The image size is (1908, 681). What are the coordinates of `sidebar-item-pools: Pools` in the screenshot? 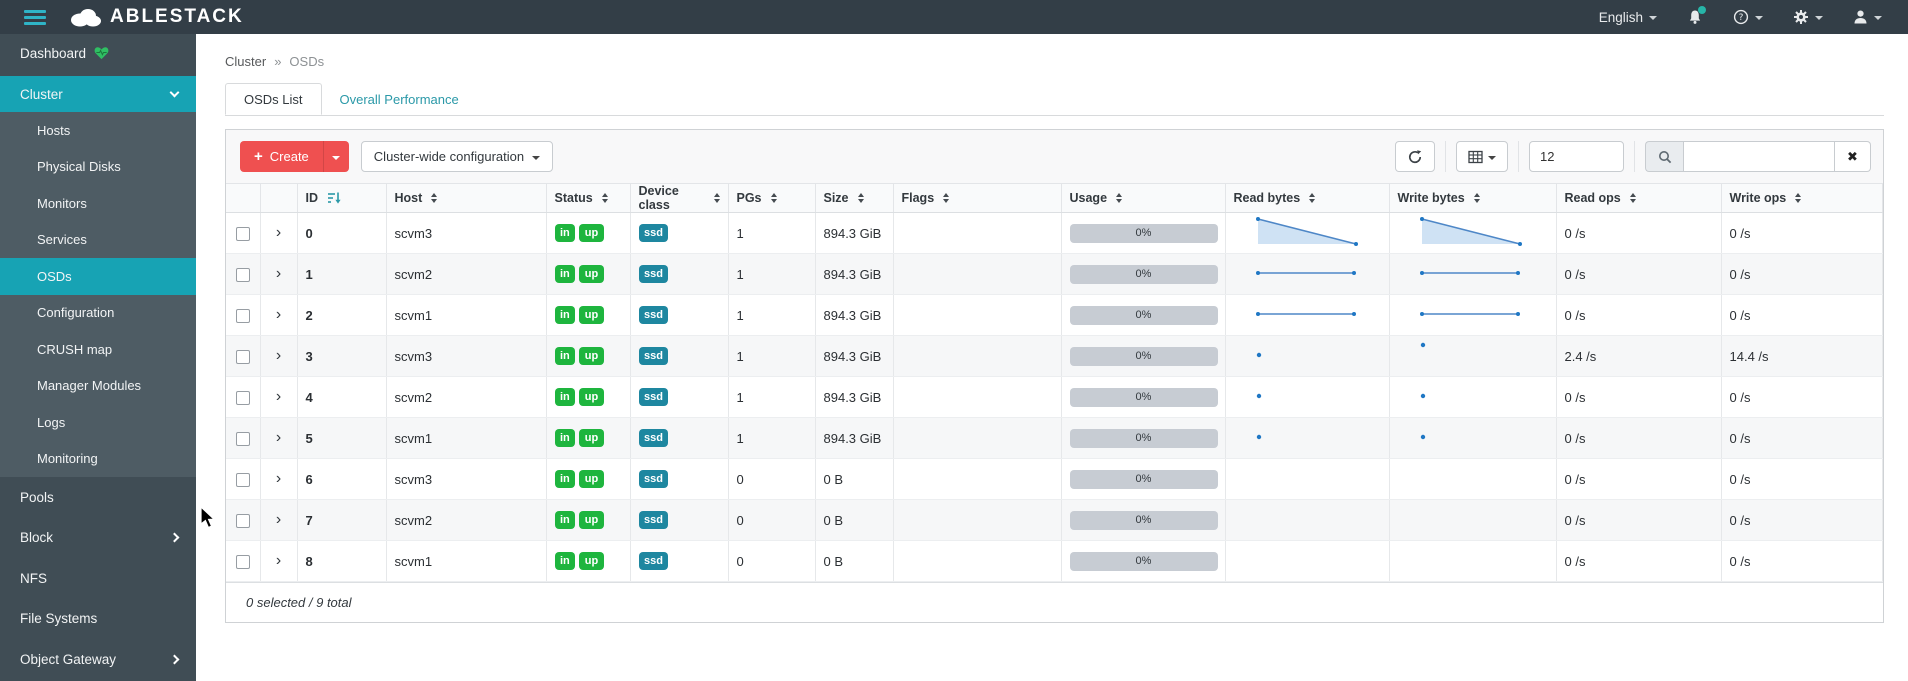 It's located at (98, 497).